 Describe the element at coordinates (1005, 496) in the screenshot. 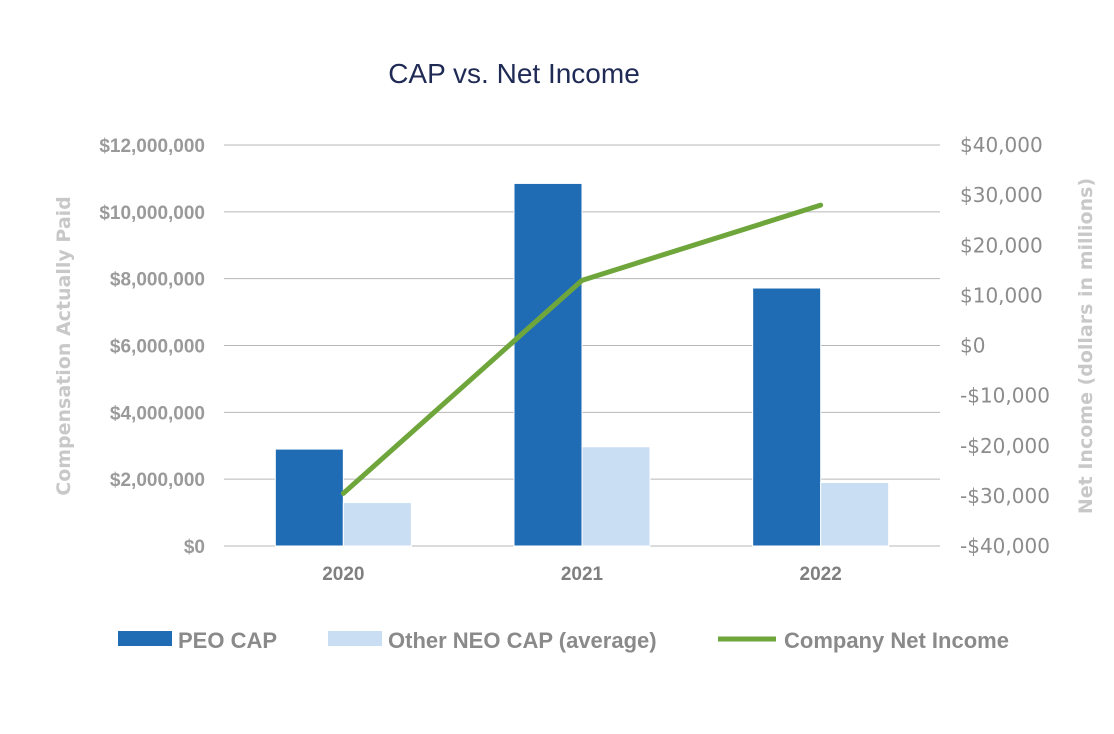

I see `y-tick-right: -$30,000` at that location.